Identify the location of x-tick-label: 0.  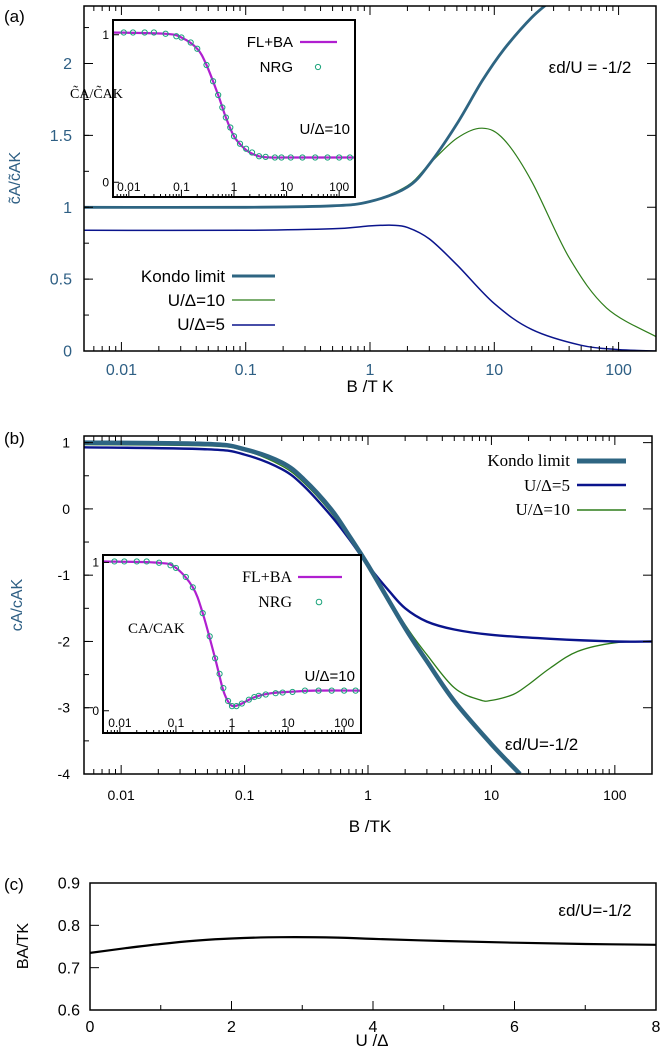
(90, 1027).